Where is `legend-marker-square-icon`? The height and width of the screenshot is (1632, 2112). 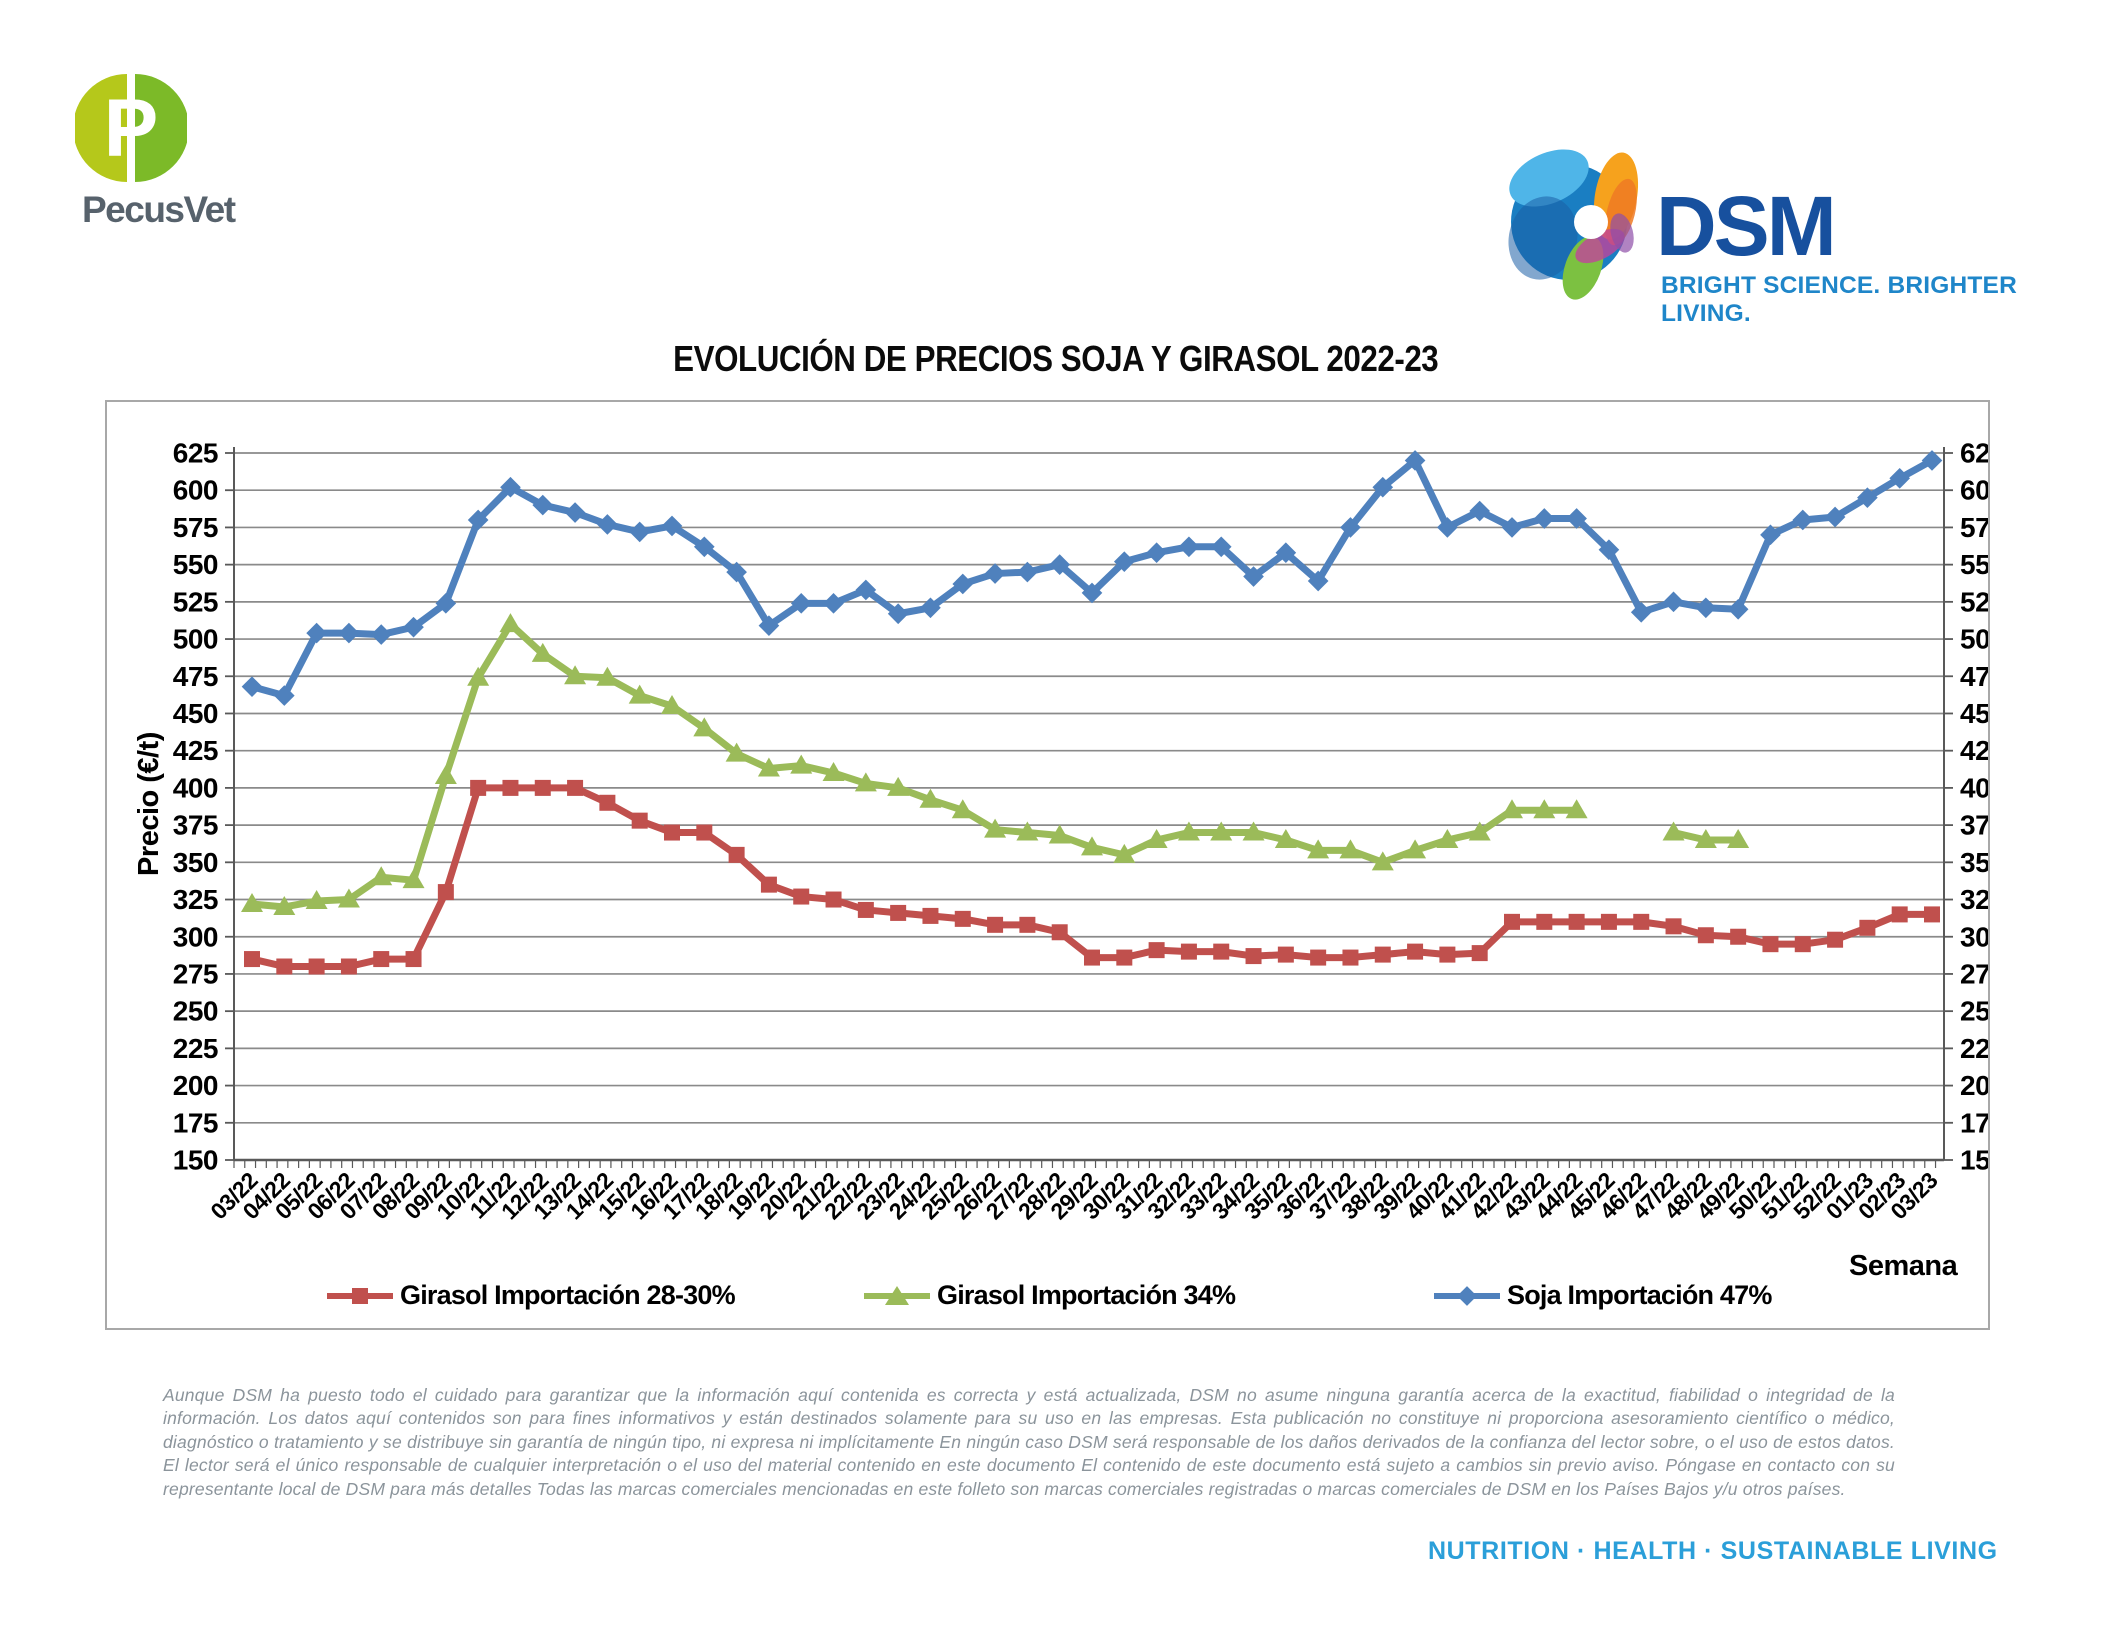 legend-marker-square-icon is located at coordinates (360, 1295).